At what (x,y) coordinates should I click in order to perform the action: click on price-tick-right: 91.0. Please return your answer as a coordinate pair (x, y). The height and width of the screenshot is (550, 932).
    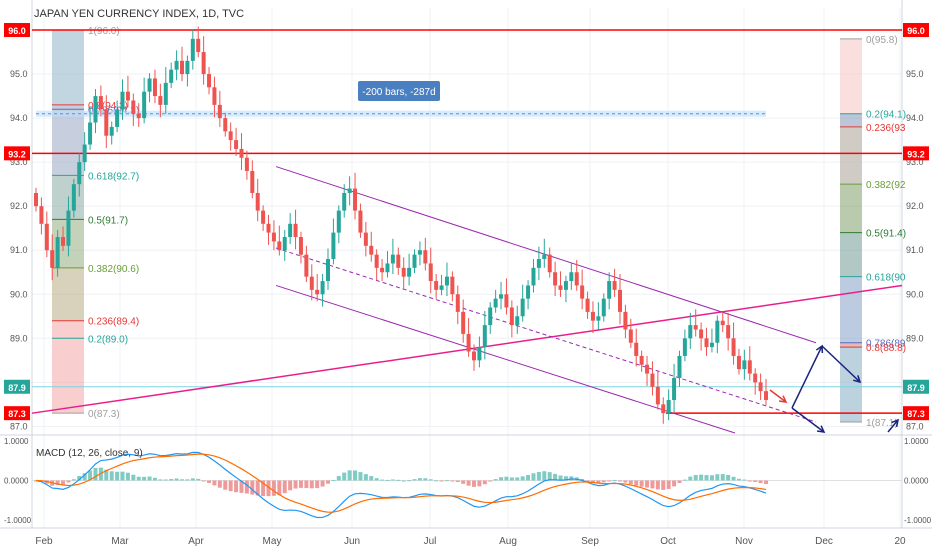
    Looking at the image, I should click on (915, 250).